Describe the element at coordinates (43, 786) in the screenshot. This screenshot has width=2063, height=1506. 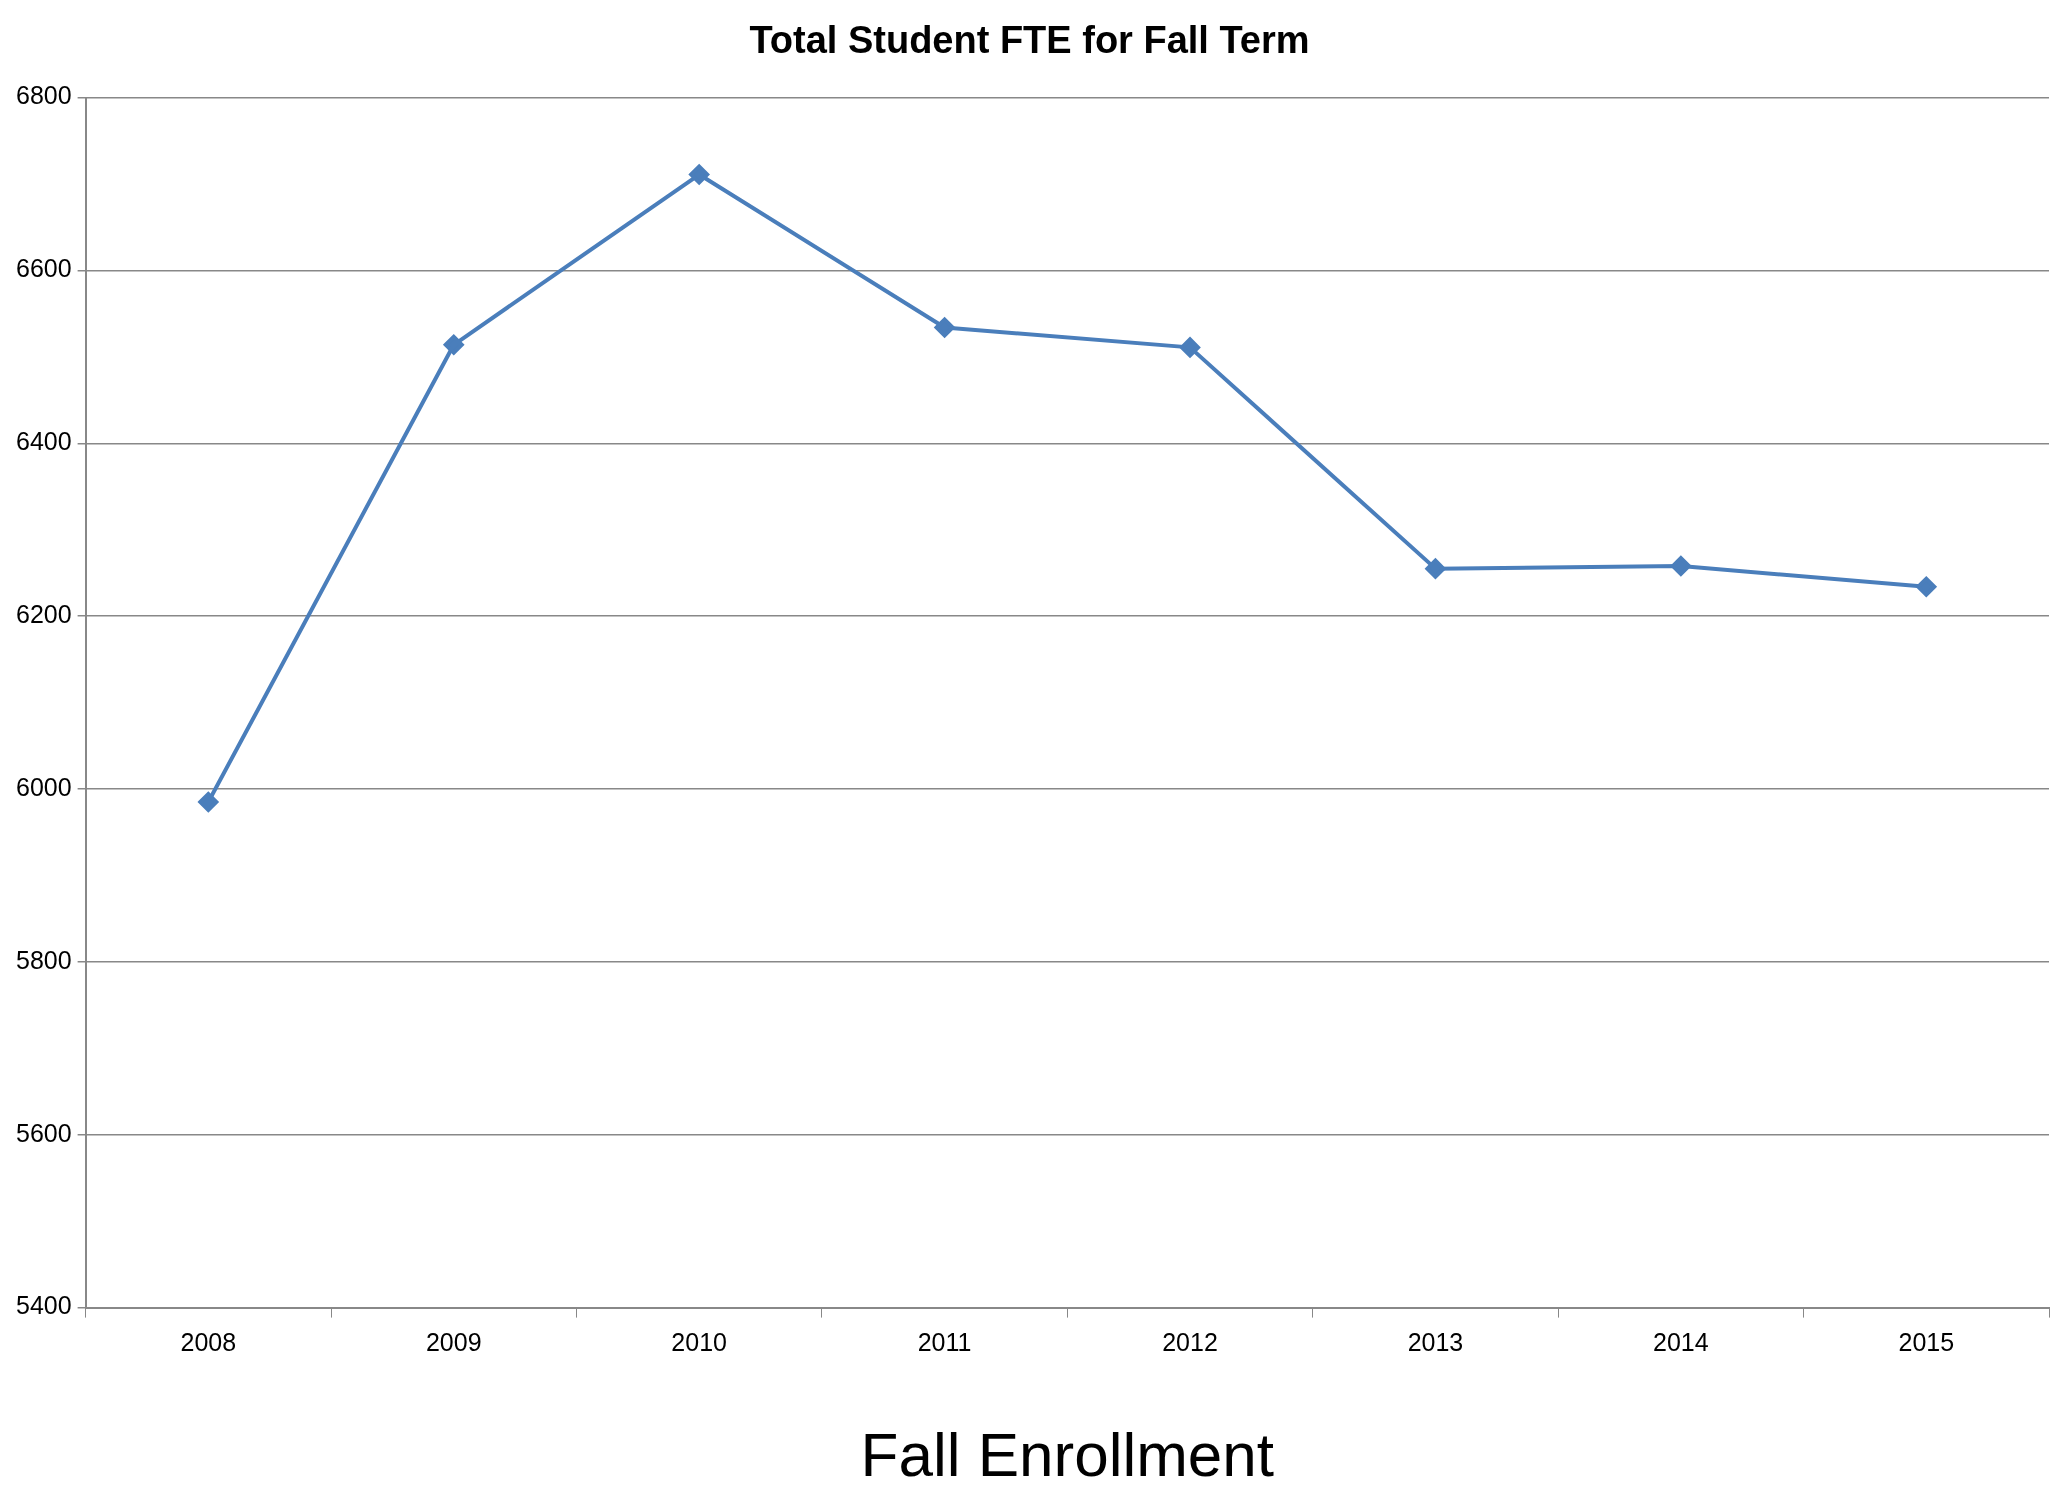
I see `y-tick-label: 6000` at that location.